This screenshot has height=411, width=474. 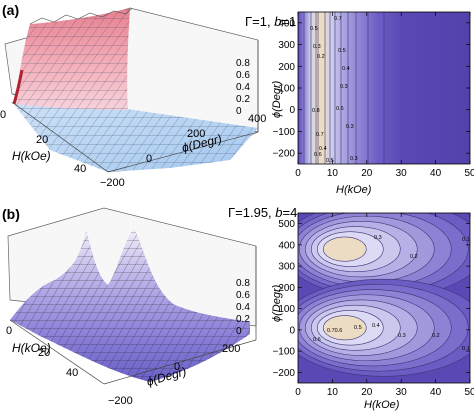 I want to click on contour-a-x-label: H(kOe), so click(x=354, y=190).